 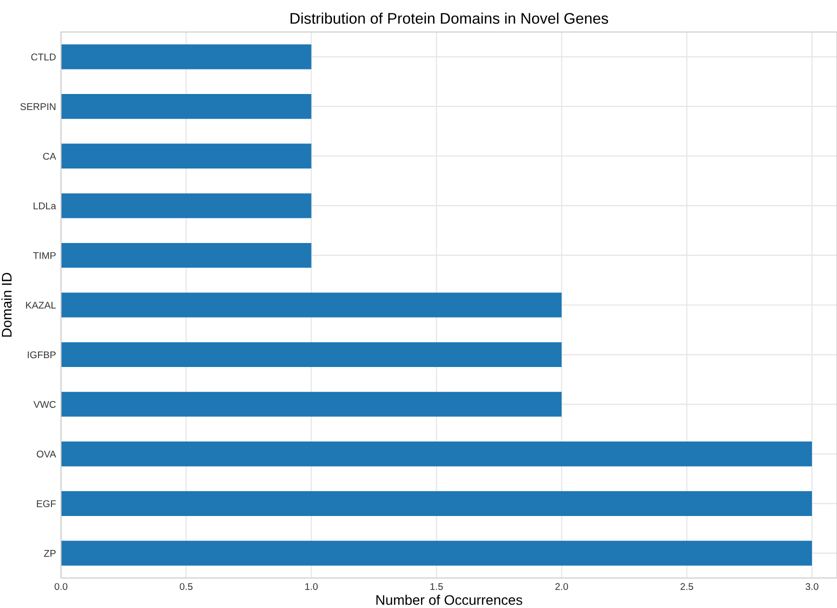 I want to click on x-tick-label: 1.5, so click(x=436, y=586).